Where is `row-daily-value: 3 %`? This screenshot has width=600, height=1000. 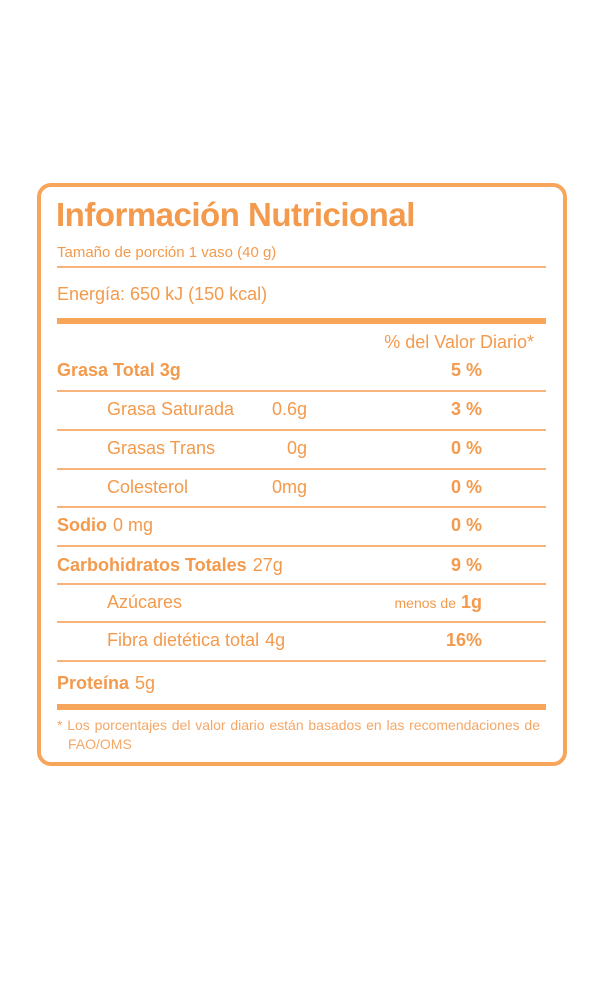
row-daily-value: 3 % is located at coordinates (466, 409).